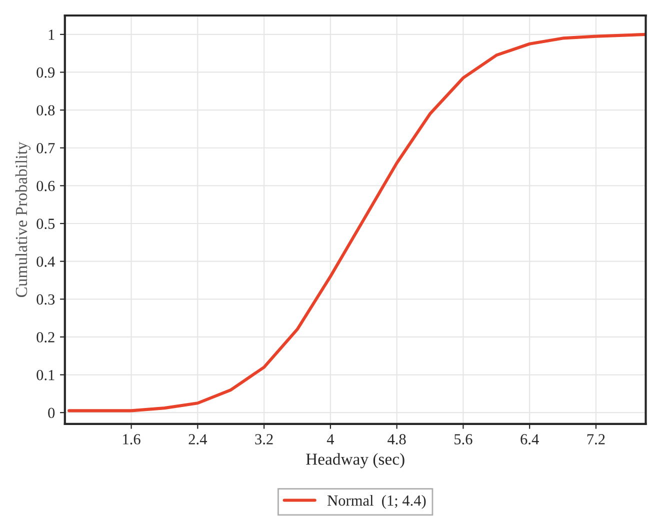 The image size is (649, 517). I want to click on x-tick-label: 1.6, so click(131, 439).